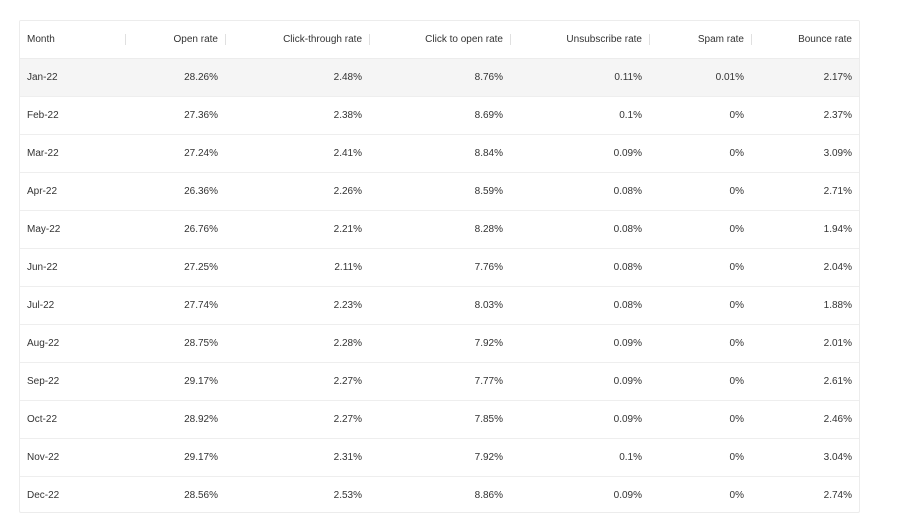 The image size is (900, 529). I want to click on table-row: Dec-22 28.56% 2.53% 8.86% 0.09% 0% 2.74%, so click(439, 495).